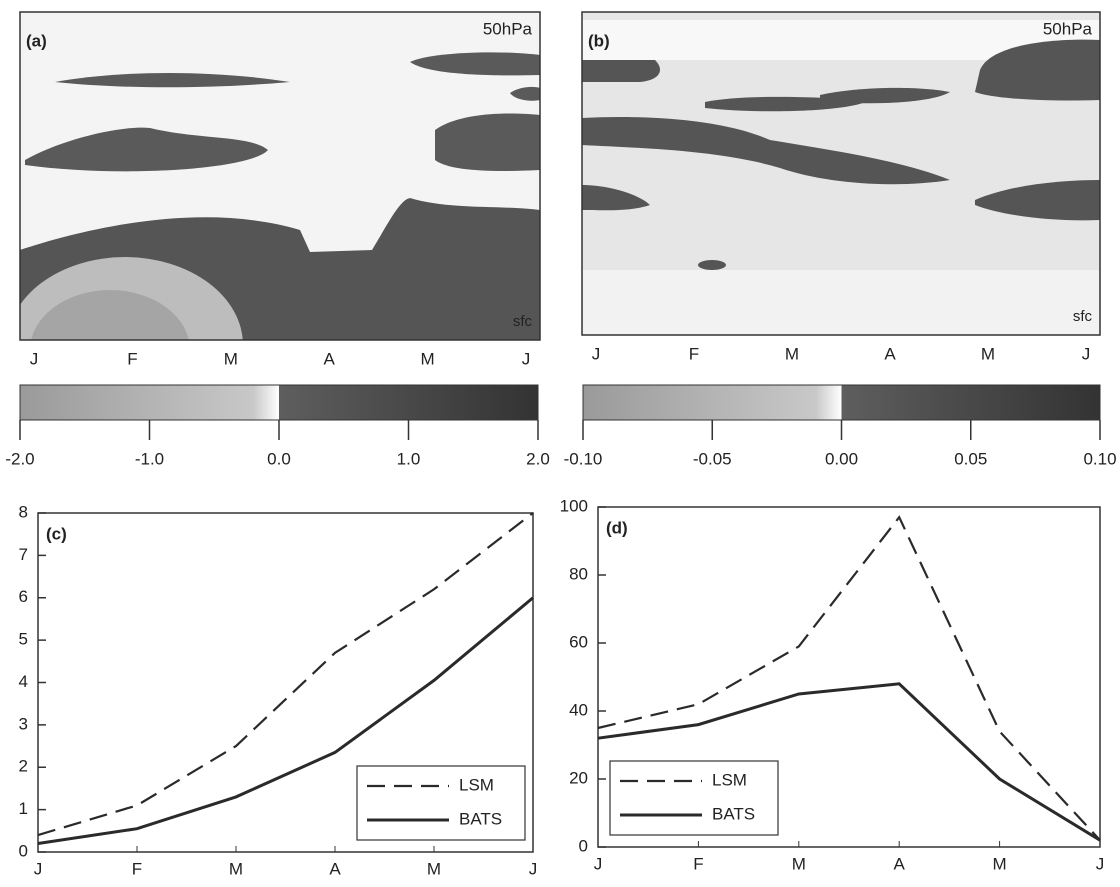 This screenshot has width=1120, height=887. I want to click on y-tick-label: 40, so click(578, 709).